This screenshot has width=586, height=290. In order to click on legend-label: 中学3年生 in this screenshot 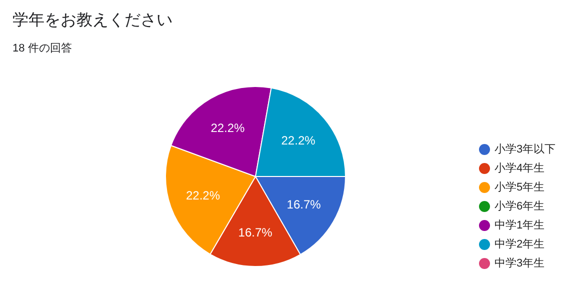, I will do `click(519, 263)`.